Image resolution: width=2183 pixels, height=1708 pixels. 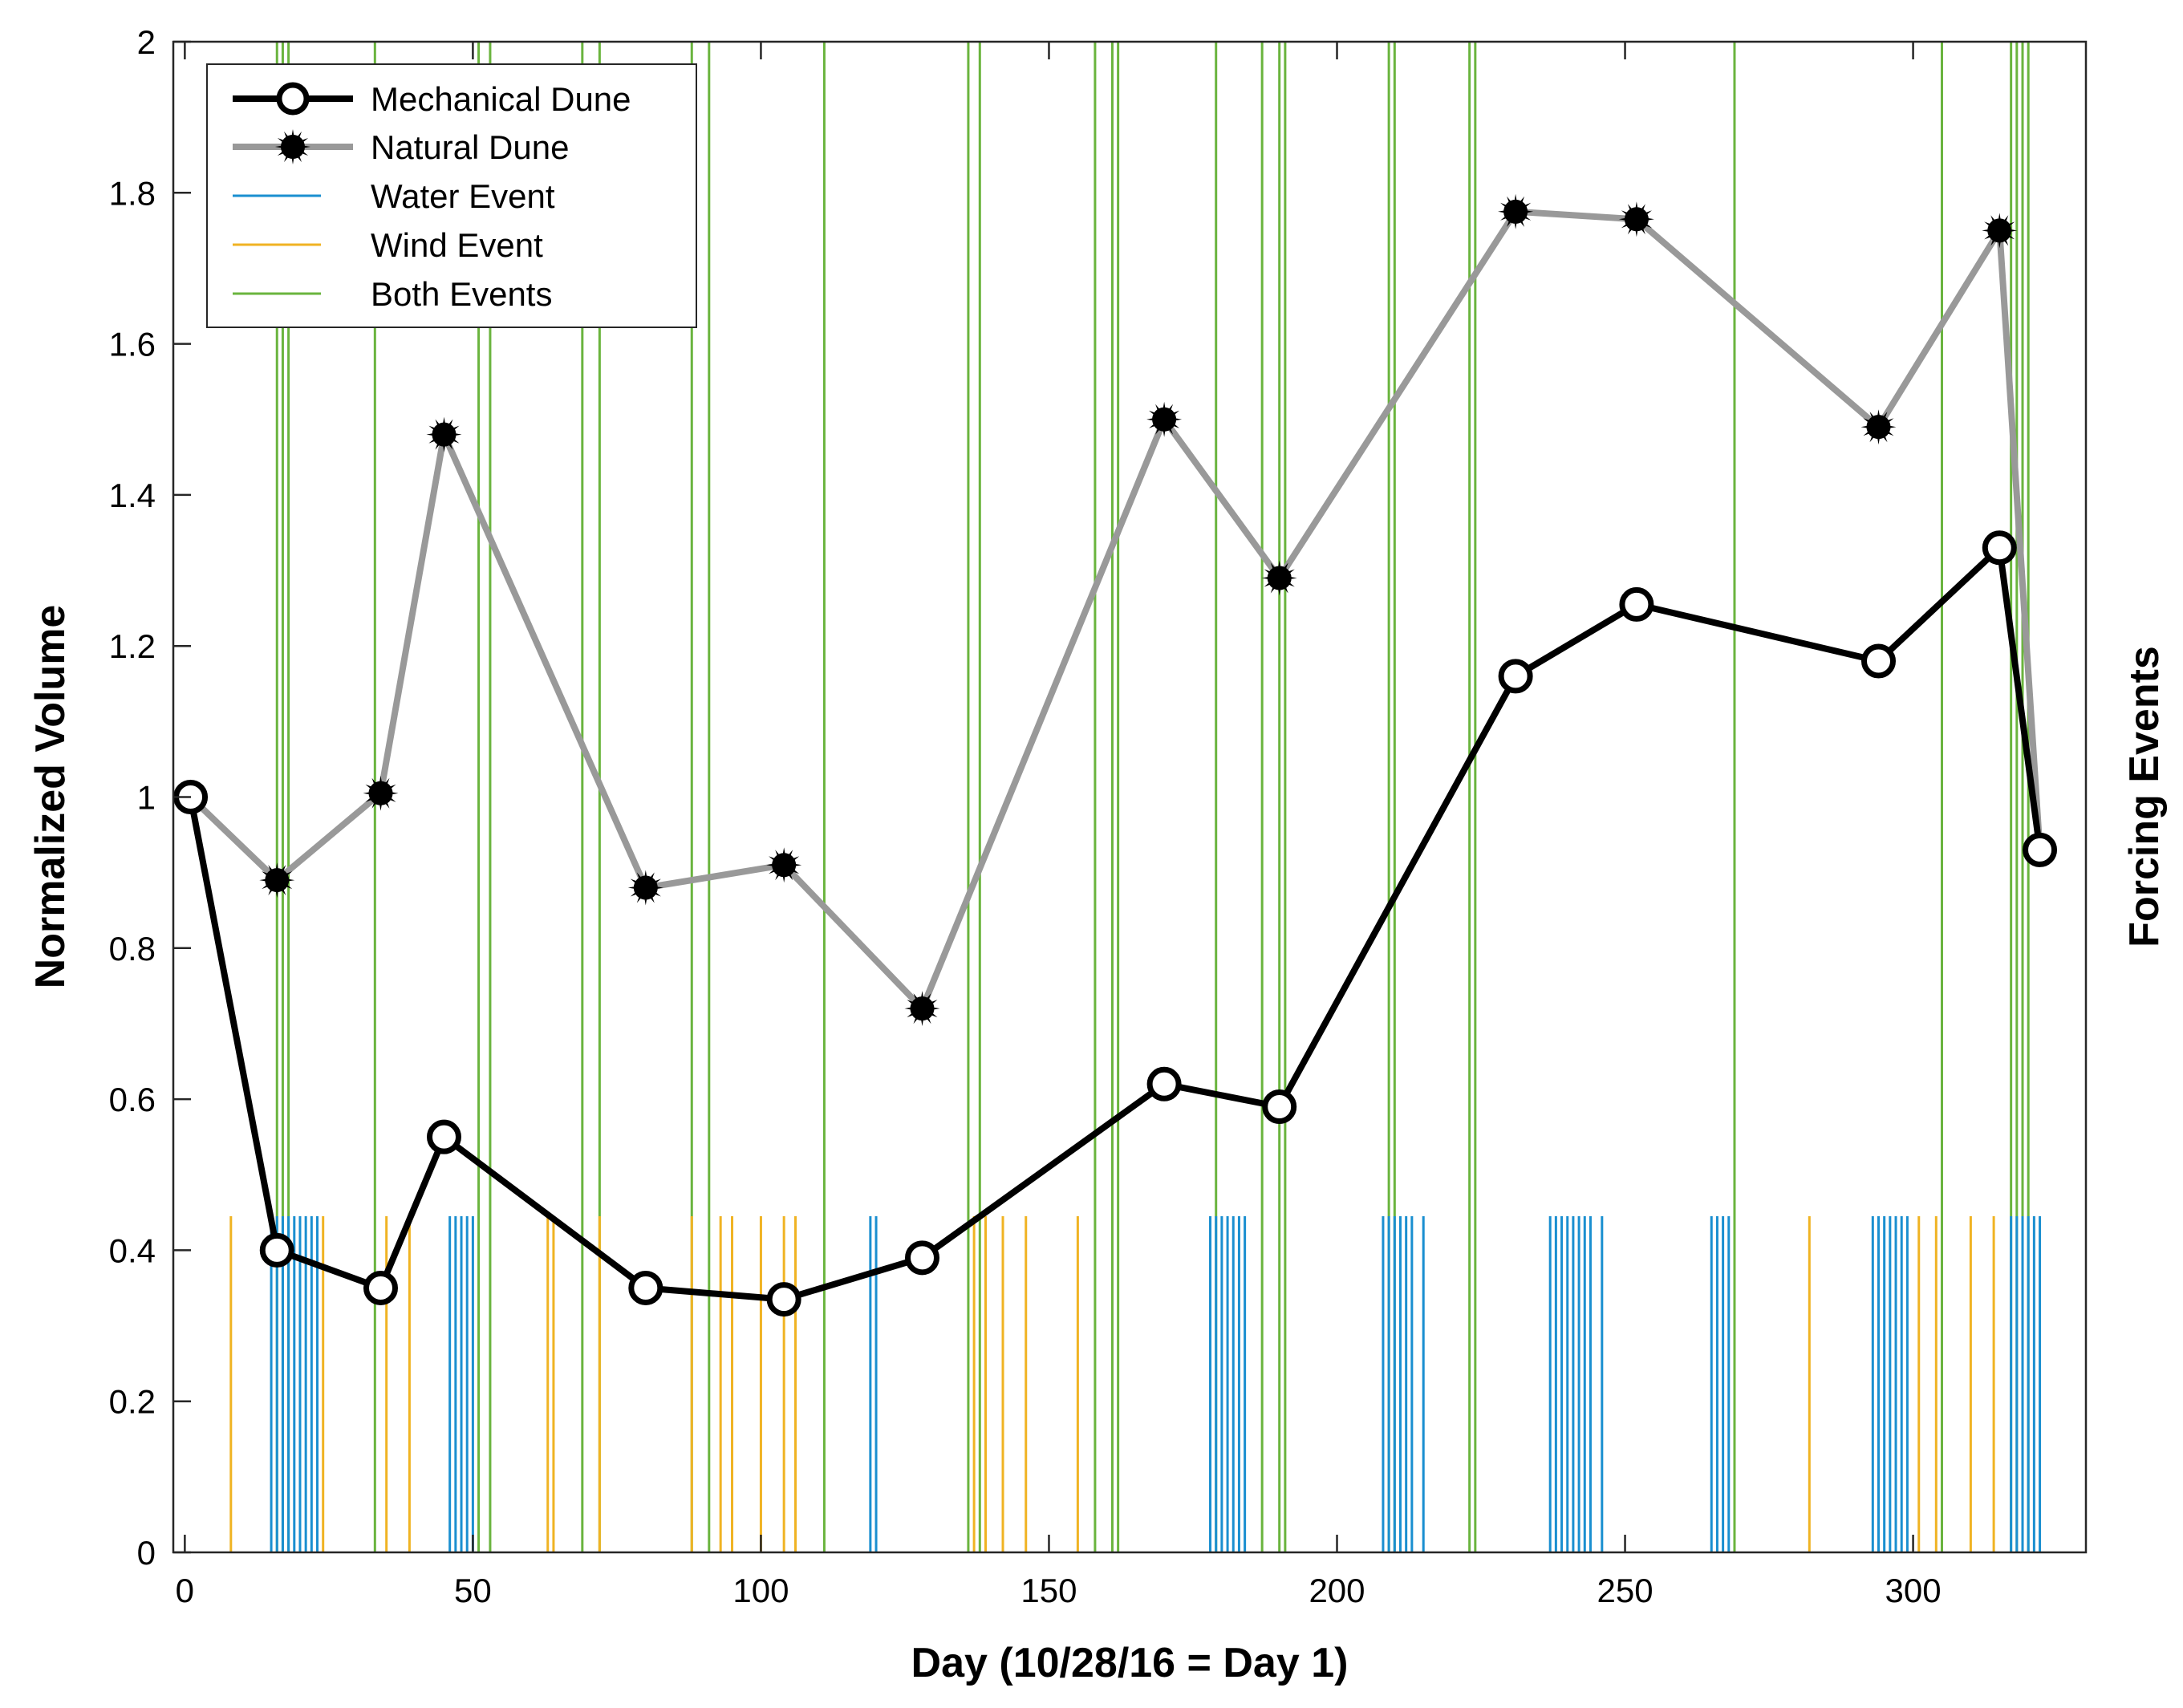 I want to click on y-tick-label: 2, so click(x=146, y=42).